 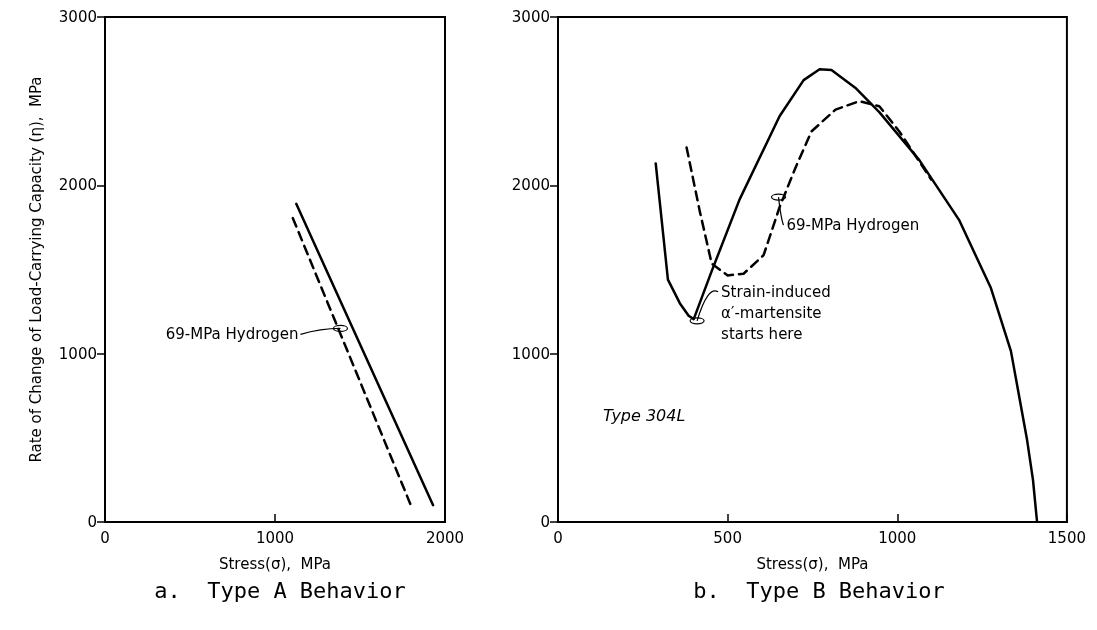 I want to click on x-tick-label: 2000, so click(x=445, y=537).